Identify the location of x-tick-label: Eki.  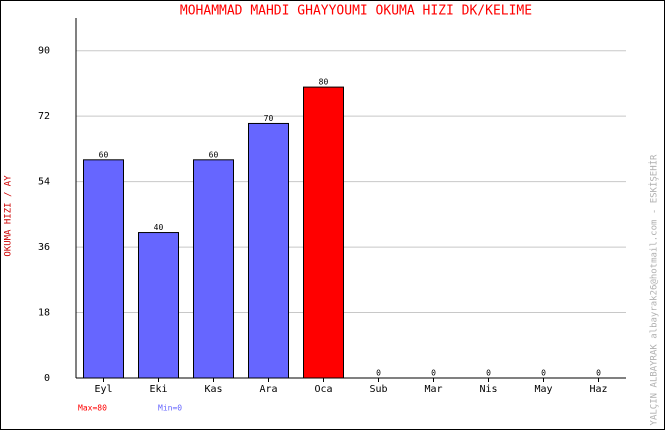
(158, 389).